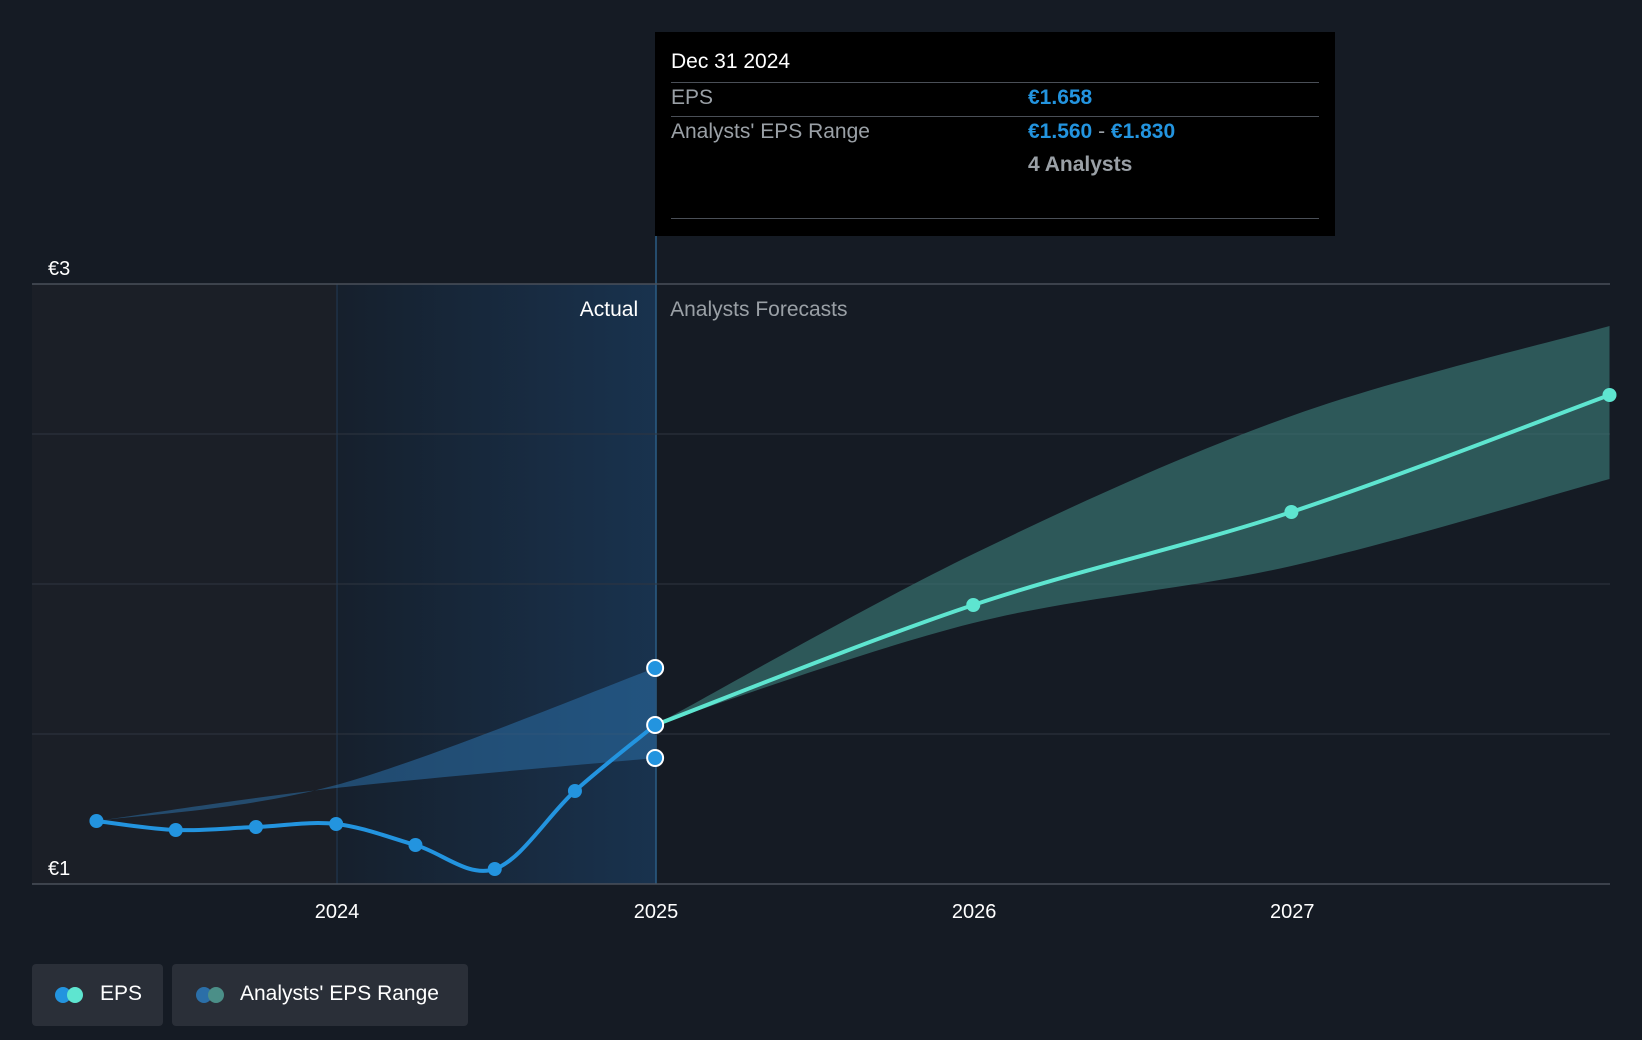 This screenshot has height=1040, width=1642. I want to click on y-tick-label: €3, so click(59, 269).